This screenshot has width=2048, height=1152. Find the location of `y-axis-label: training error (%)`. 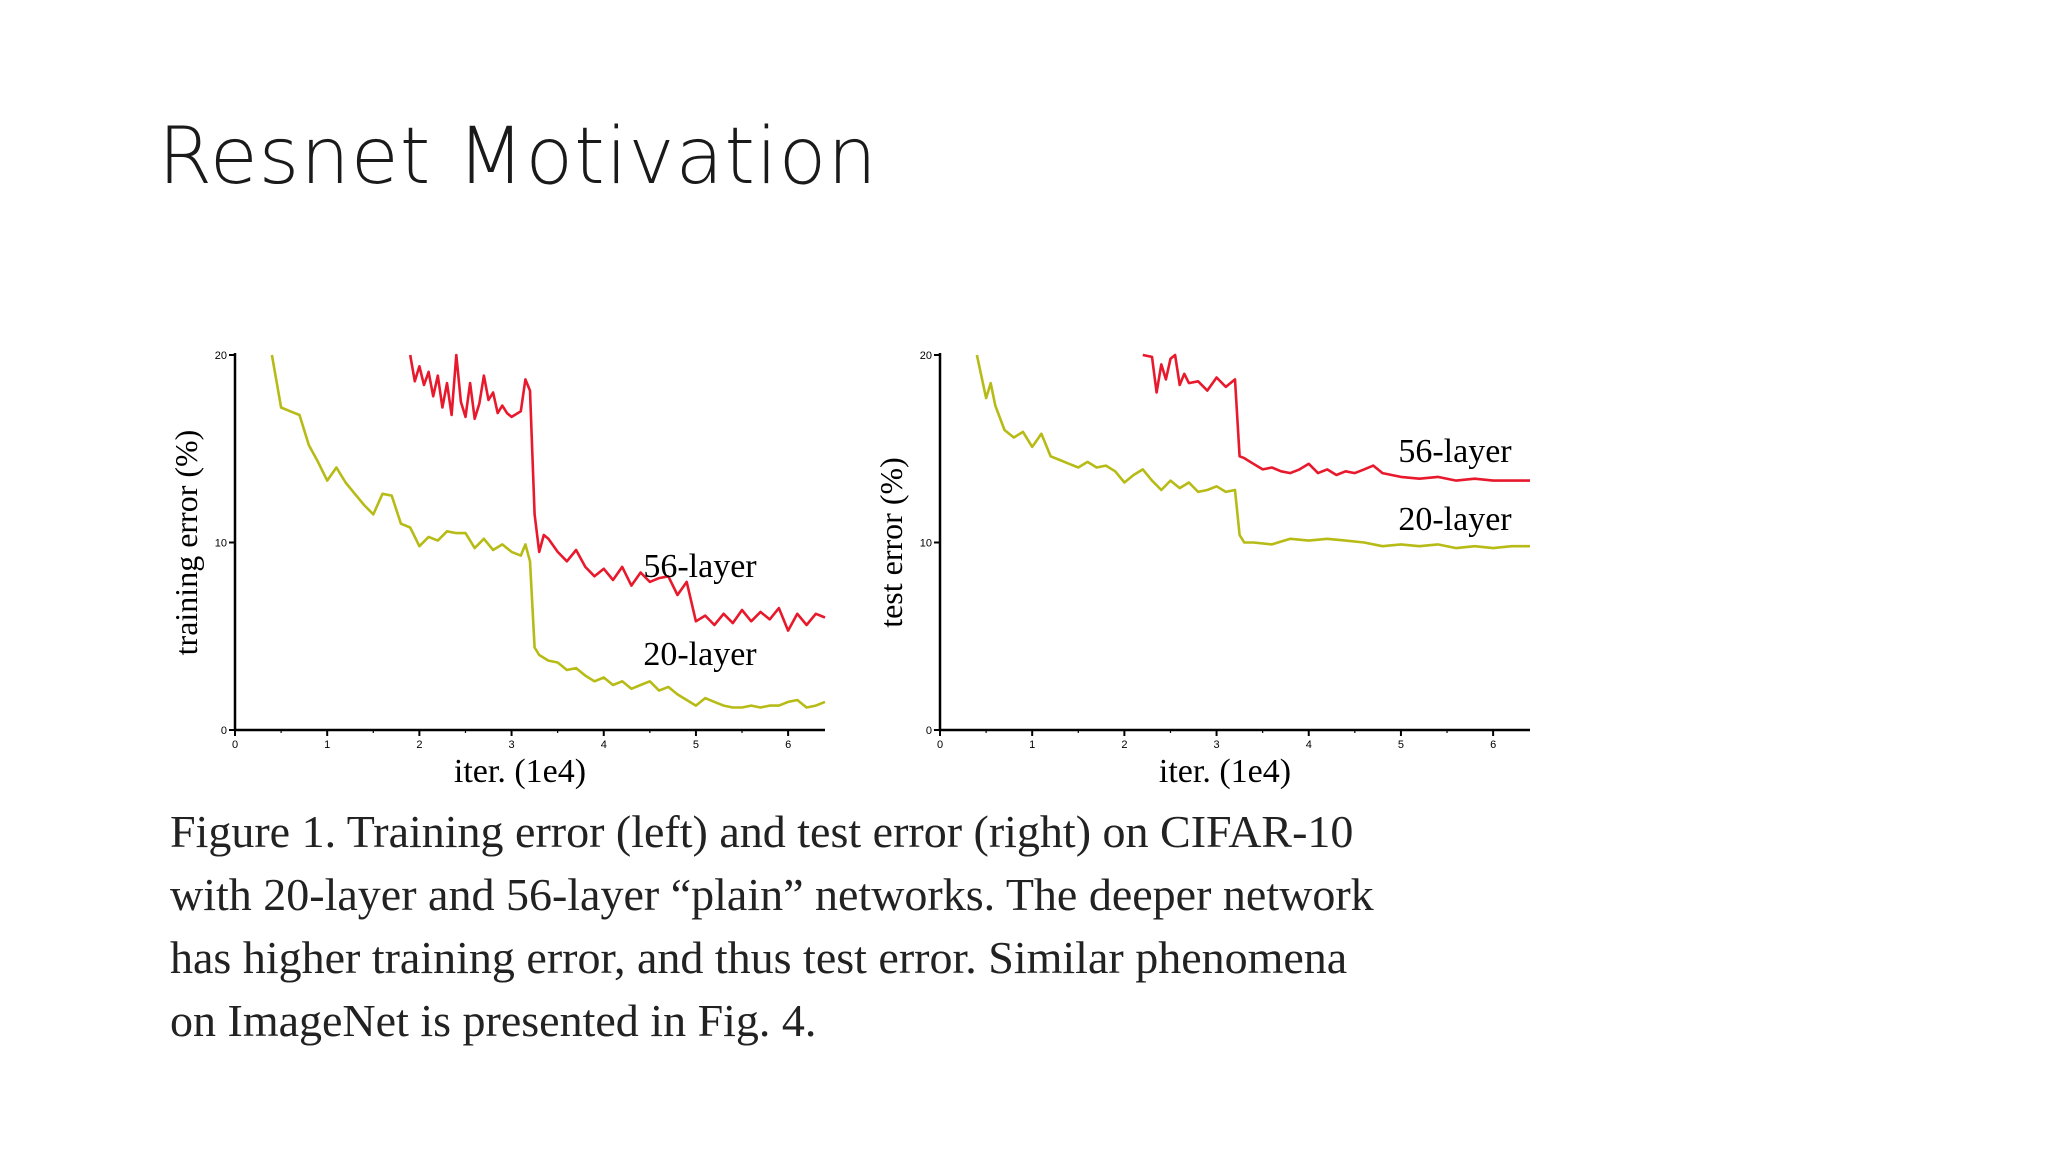

y-axis-label: training error (%) is located at coordinates (186, 543).